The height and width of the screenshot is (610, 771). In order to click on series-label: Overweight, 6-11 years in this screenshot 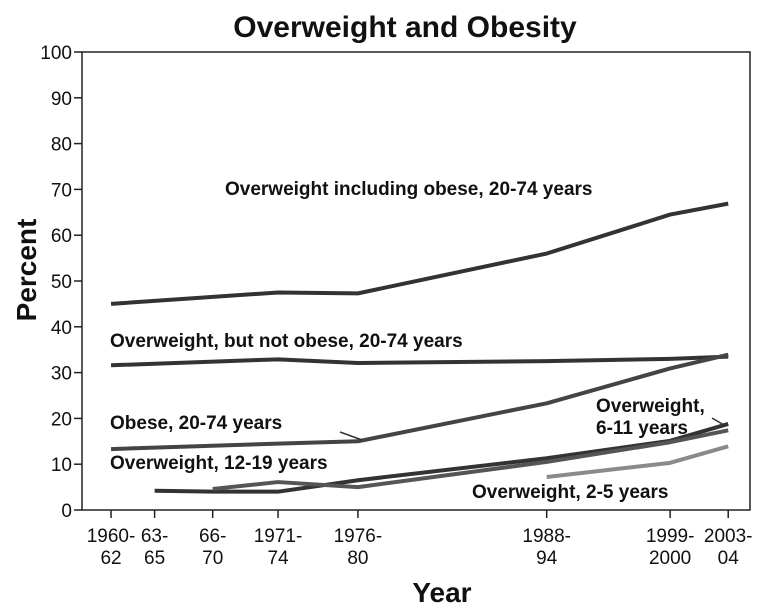, I will do `click(650, 417)`.